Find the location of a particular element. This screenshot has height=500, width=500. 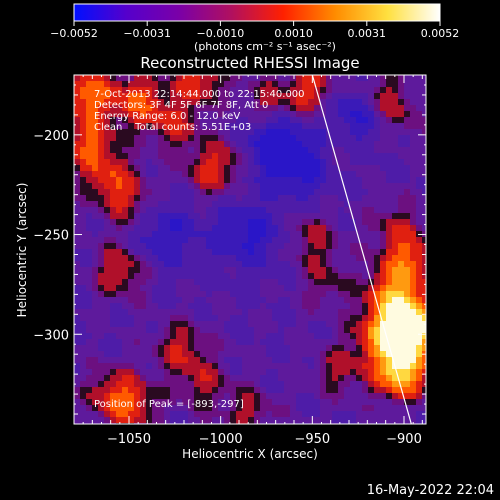

y-tick-label: −200 is located at coordinates (51, 136).